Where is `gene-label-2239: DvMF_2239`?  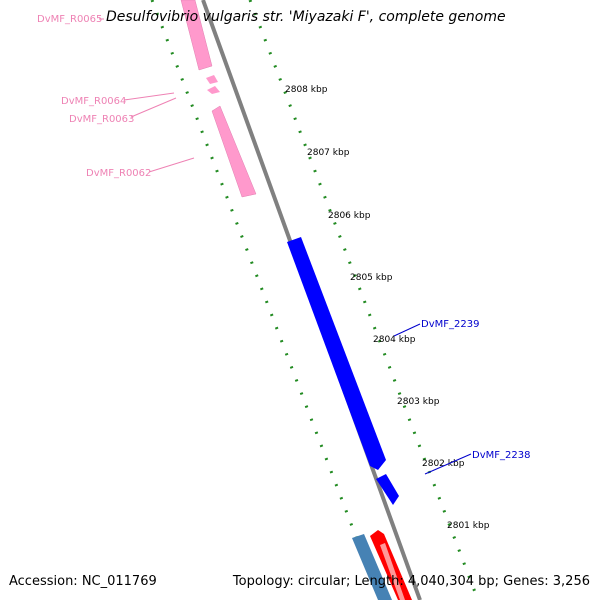 gene-label-2239: DvMF_2239 is located at coordinates (450, 324).